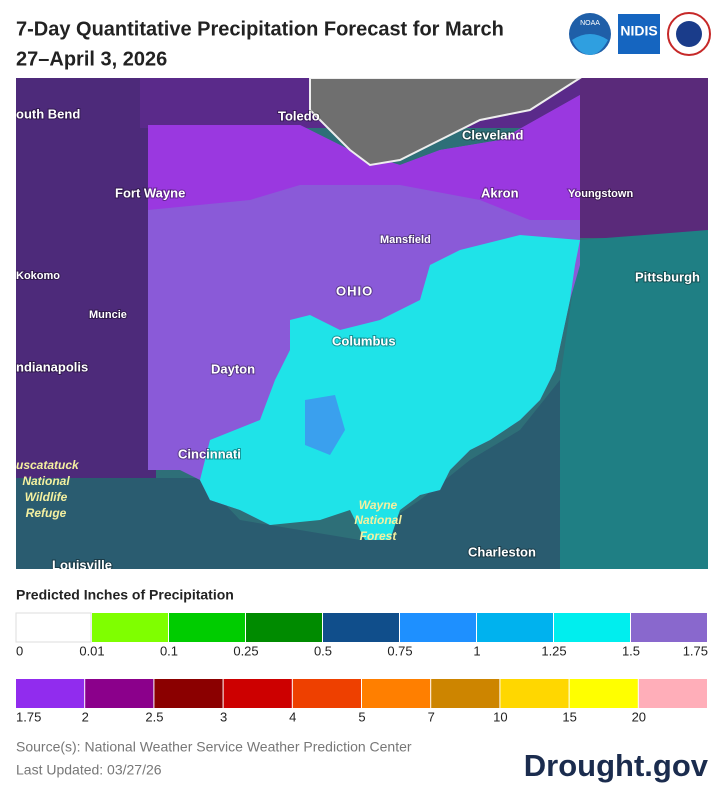 Image resolution: width=724 pixels, height=811 pixels. What do you see at coordinates (553, 650) in the screenshot?
I see `legend-label: 1.25` at bounding box center [553, 650].